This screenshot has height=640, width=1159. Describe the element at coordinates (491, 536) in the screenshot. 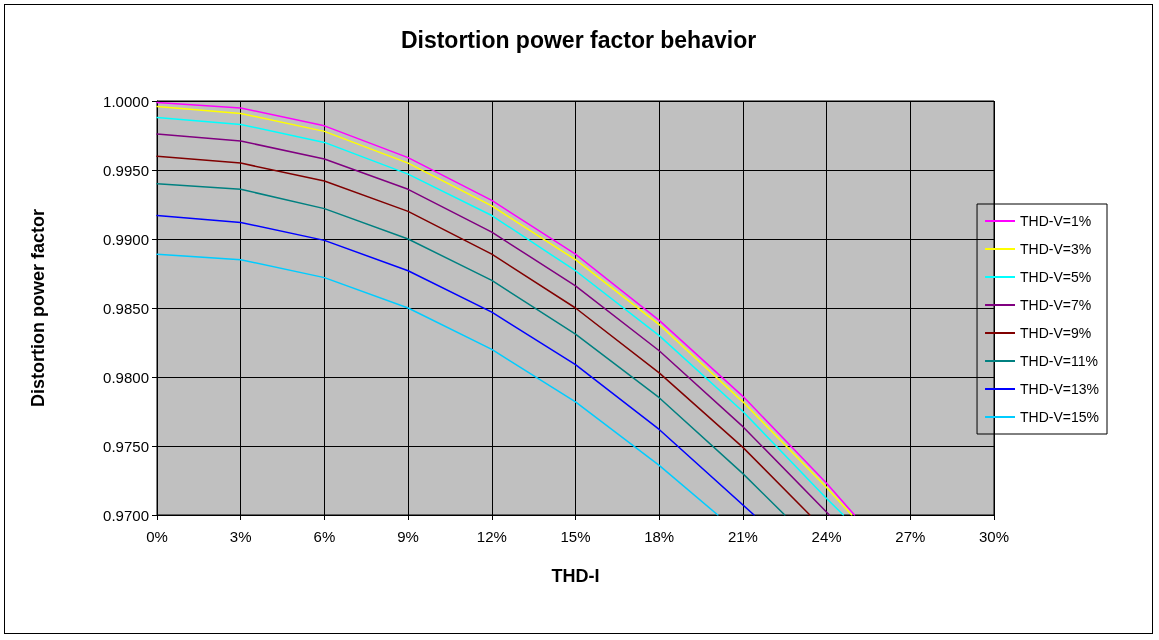

I see `x-tick-label: 12%` at that location.